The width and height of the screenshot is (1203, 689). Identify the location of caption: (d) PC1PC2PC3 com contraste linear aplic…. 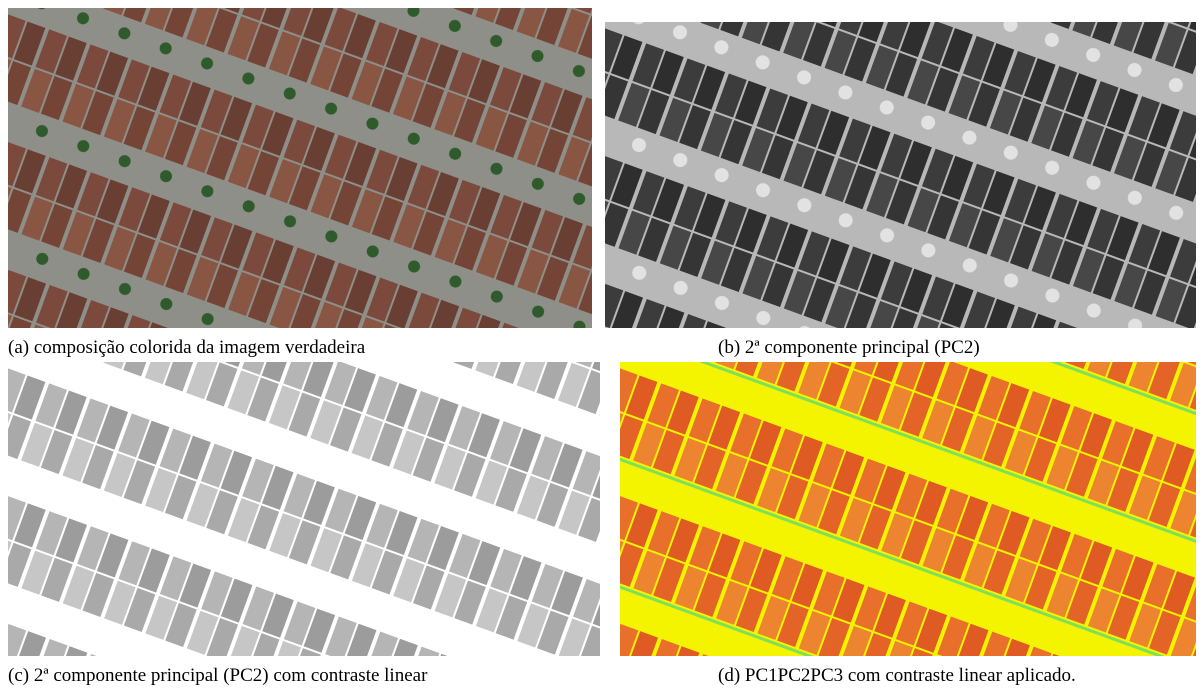
(897, 675).